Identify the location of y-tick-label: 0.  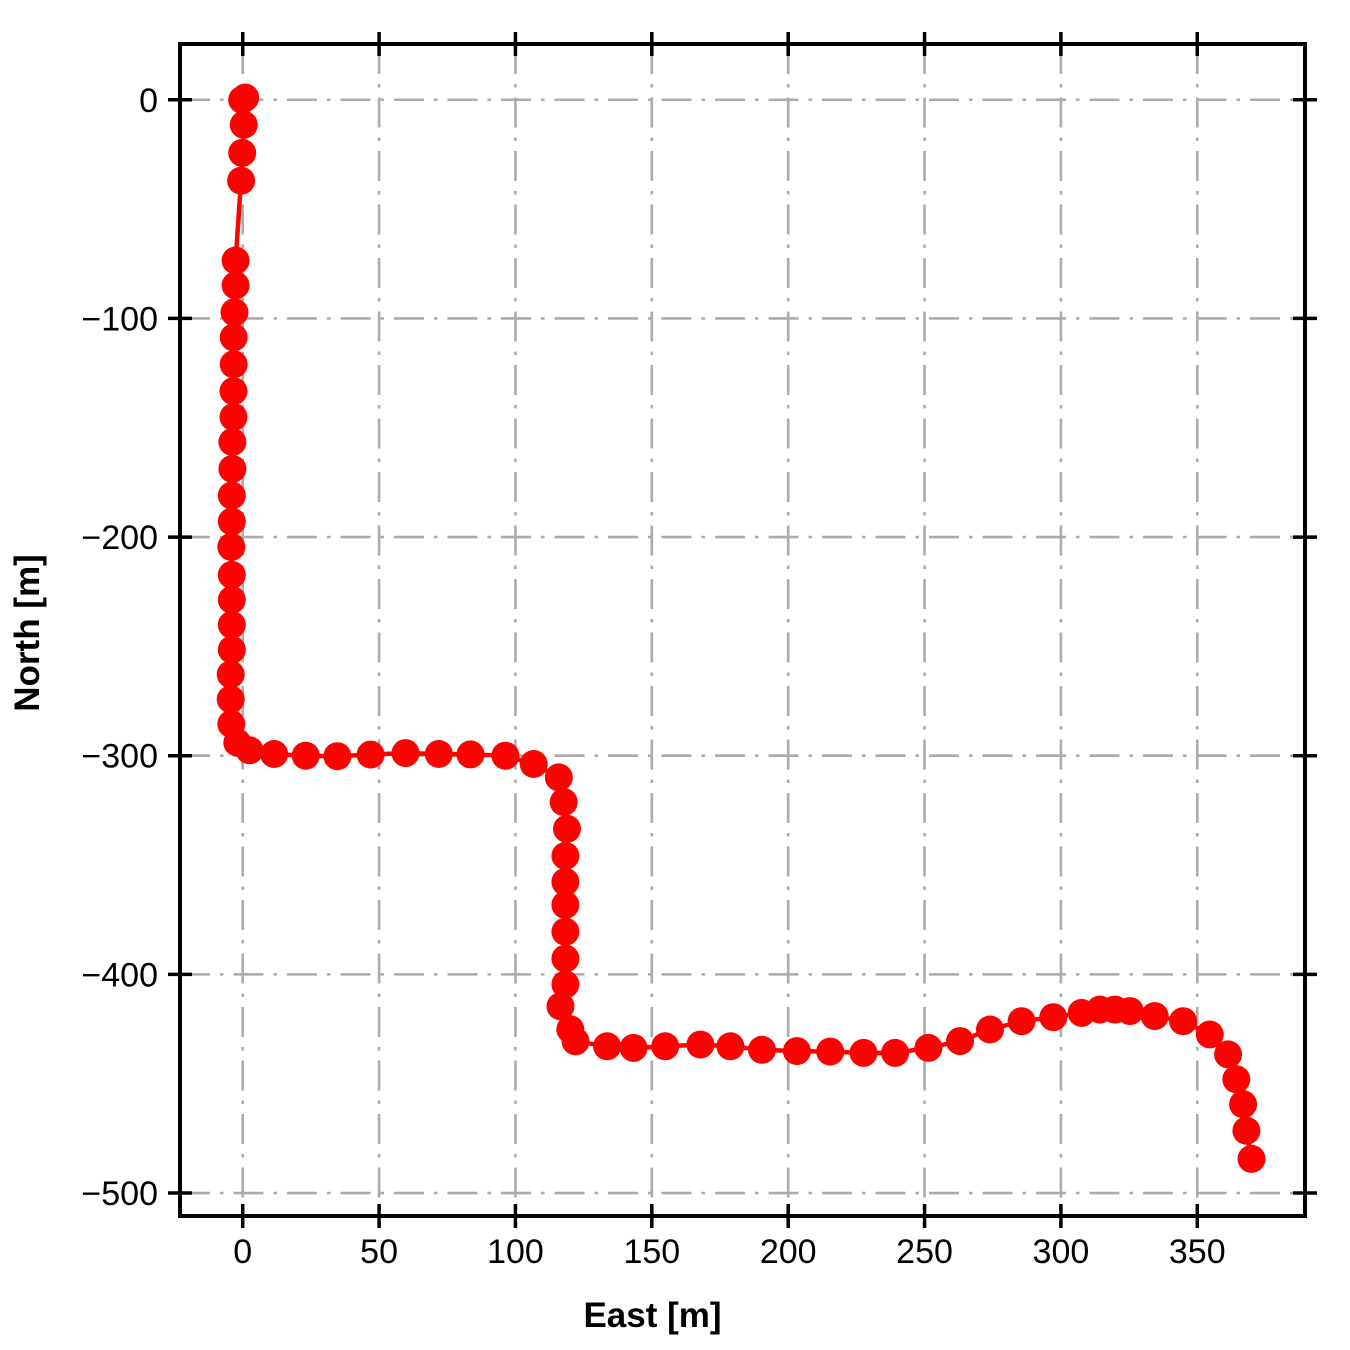
(148, 101).